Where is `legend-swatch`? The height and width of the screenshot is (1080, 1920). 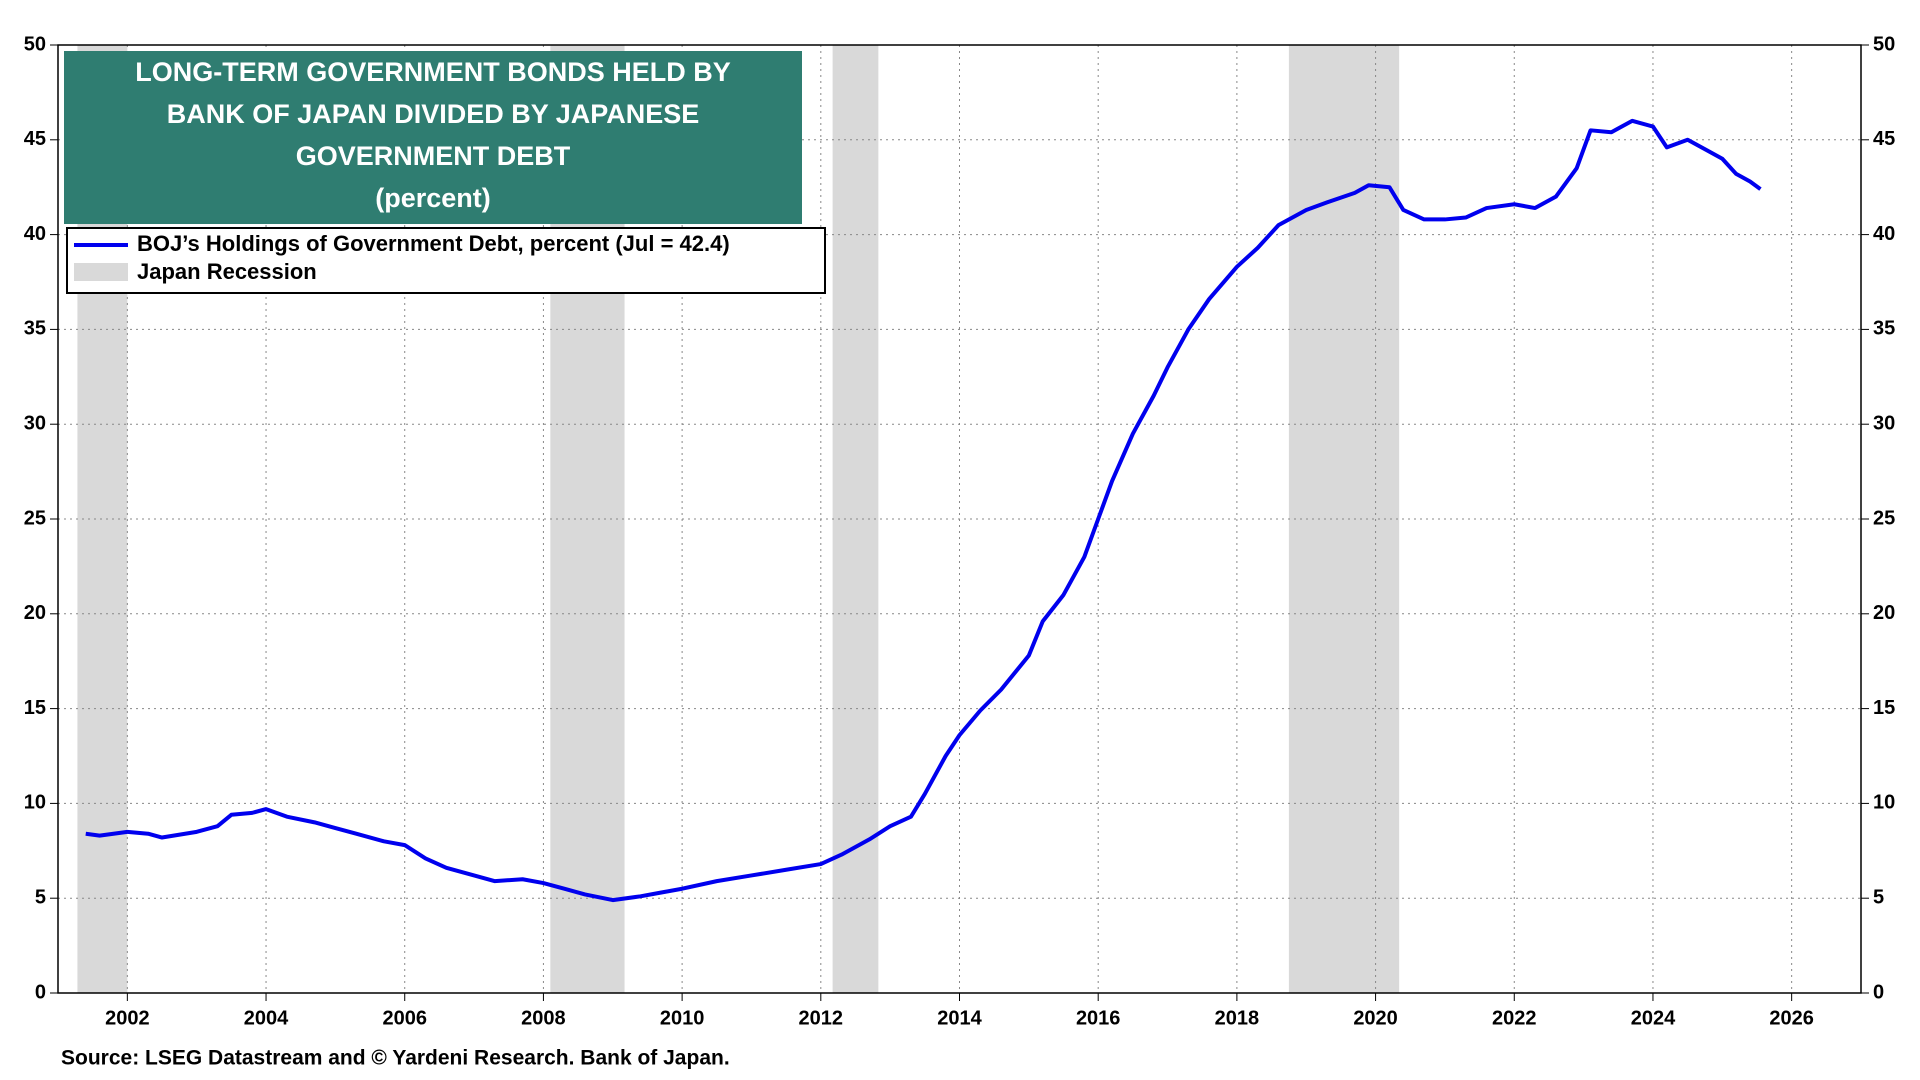
legend-swatch is located at coordinates (101, 272).